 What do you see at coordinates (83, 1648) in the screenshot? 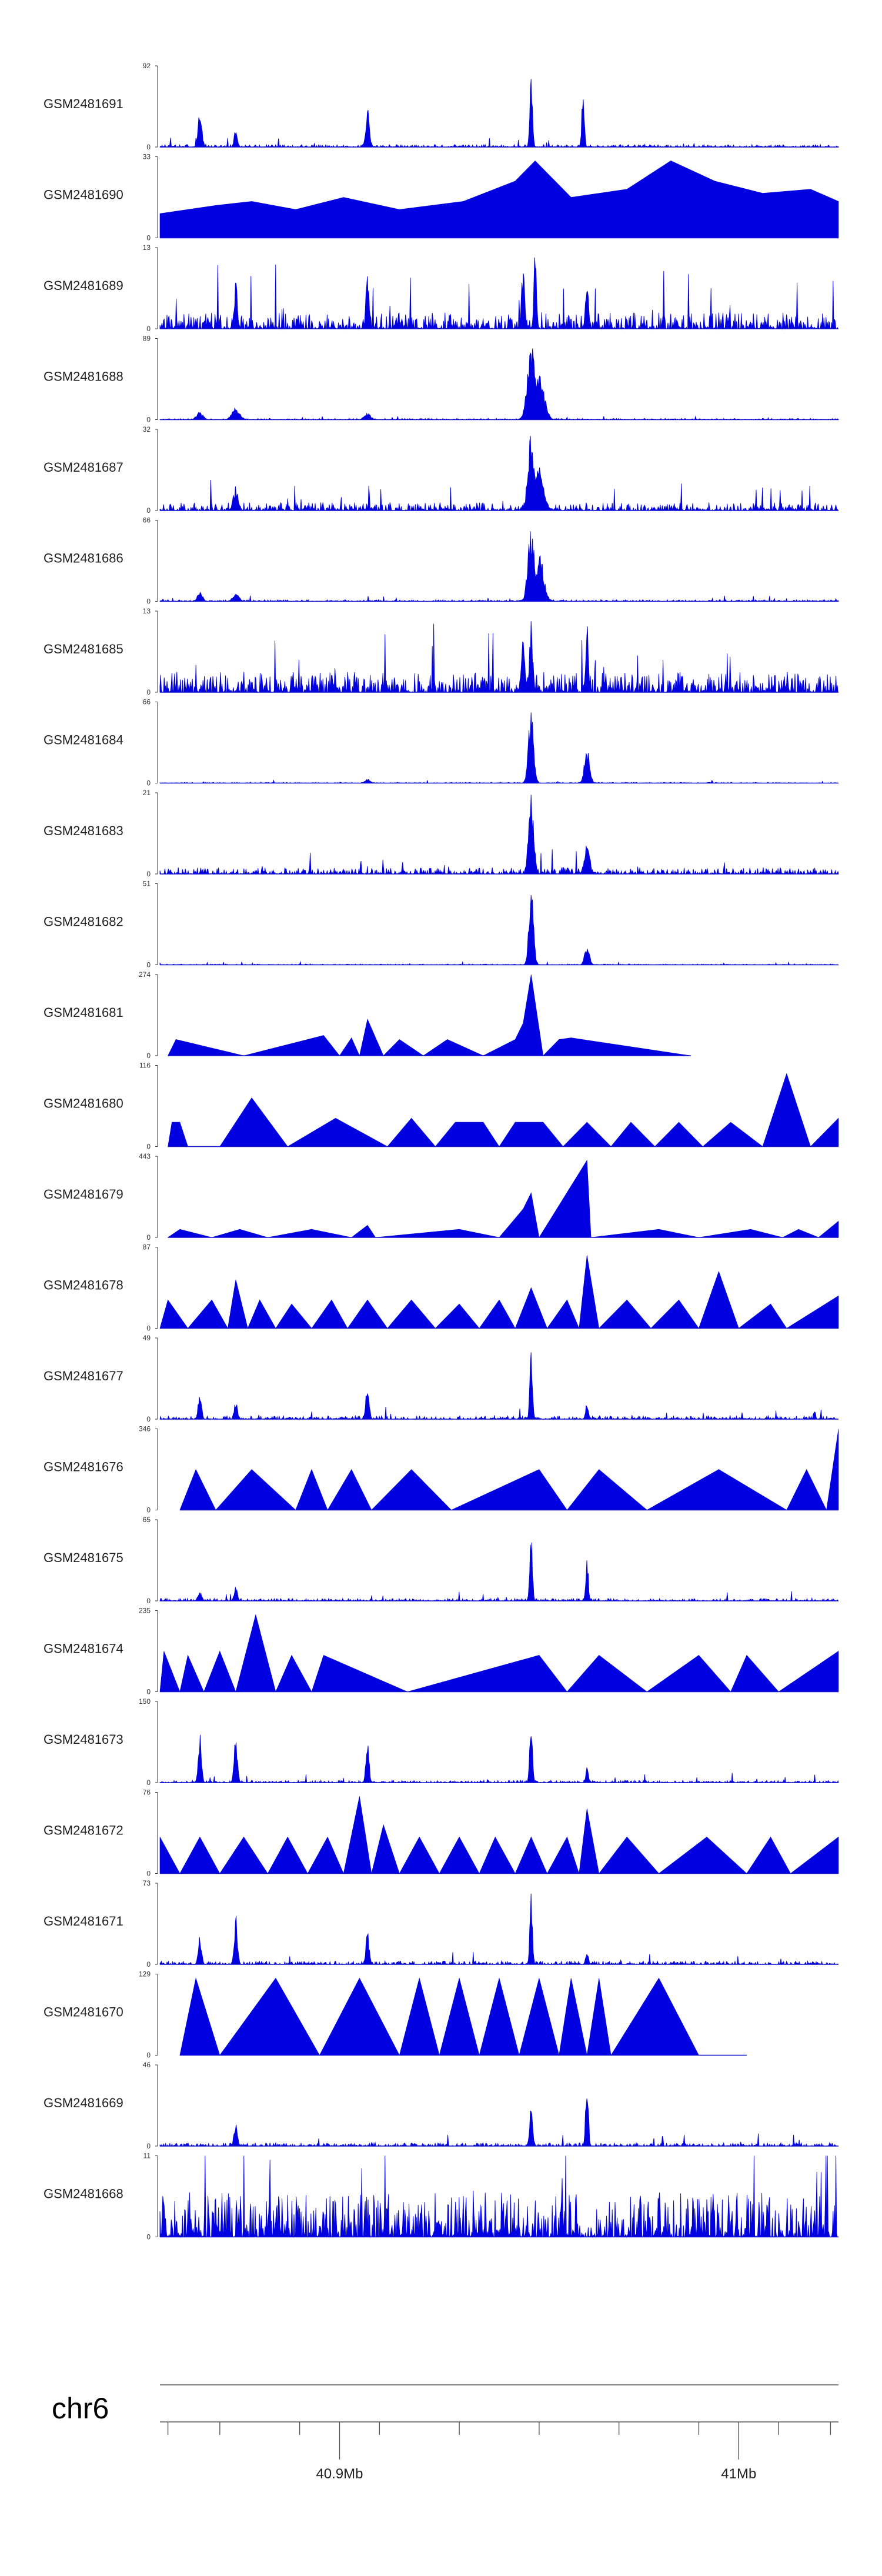
I see `track-label: GSM2481674` at bounding box center [83, 1648].